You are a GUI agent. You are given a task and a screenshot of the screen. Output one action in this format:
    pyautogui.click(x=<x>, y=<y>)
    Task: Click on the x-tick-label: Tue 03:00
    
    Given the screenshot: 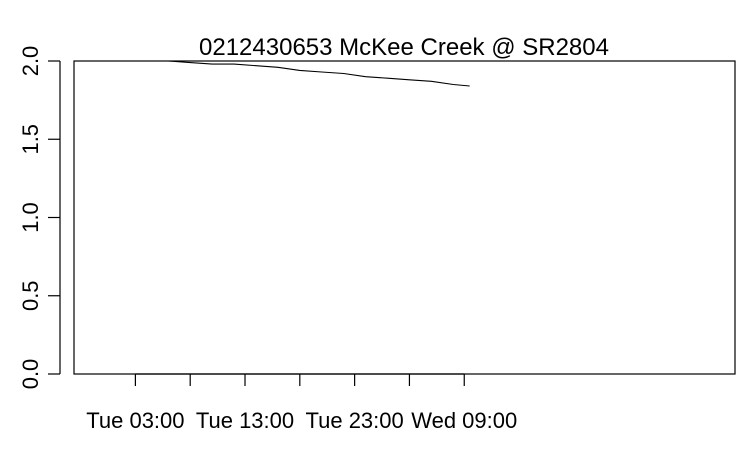 What is the action you would take?
    pyautogui.click(x=135, y=420)
    